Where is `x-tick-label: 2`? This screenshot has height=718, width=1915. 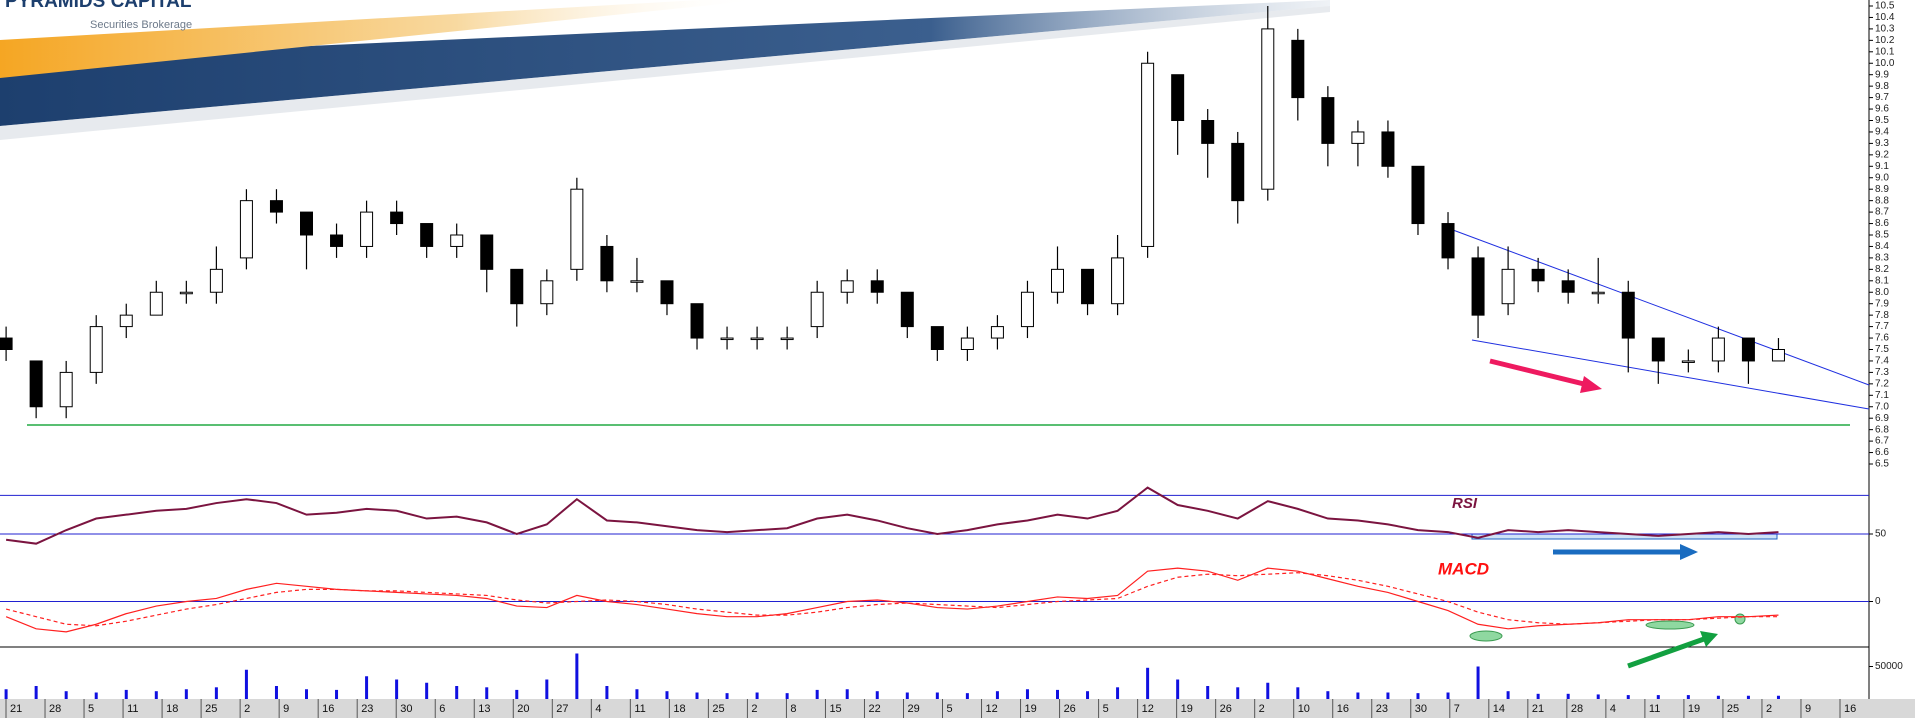
x-tick-label: 2 is located at coordinates (247, 709).